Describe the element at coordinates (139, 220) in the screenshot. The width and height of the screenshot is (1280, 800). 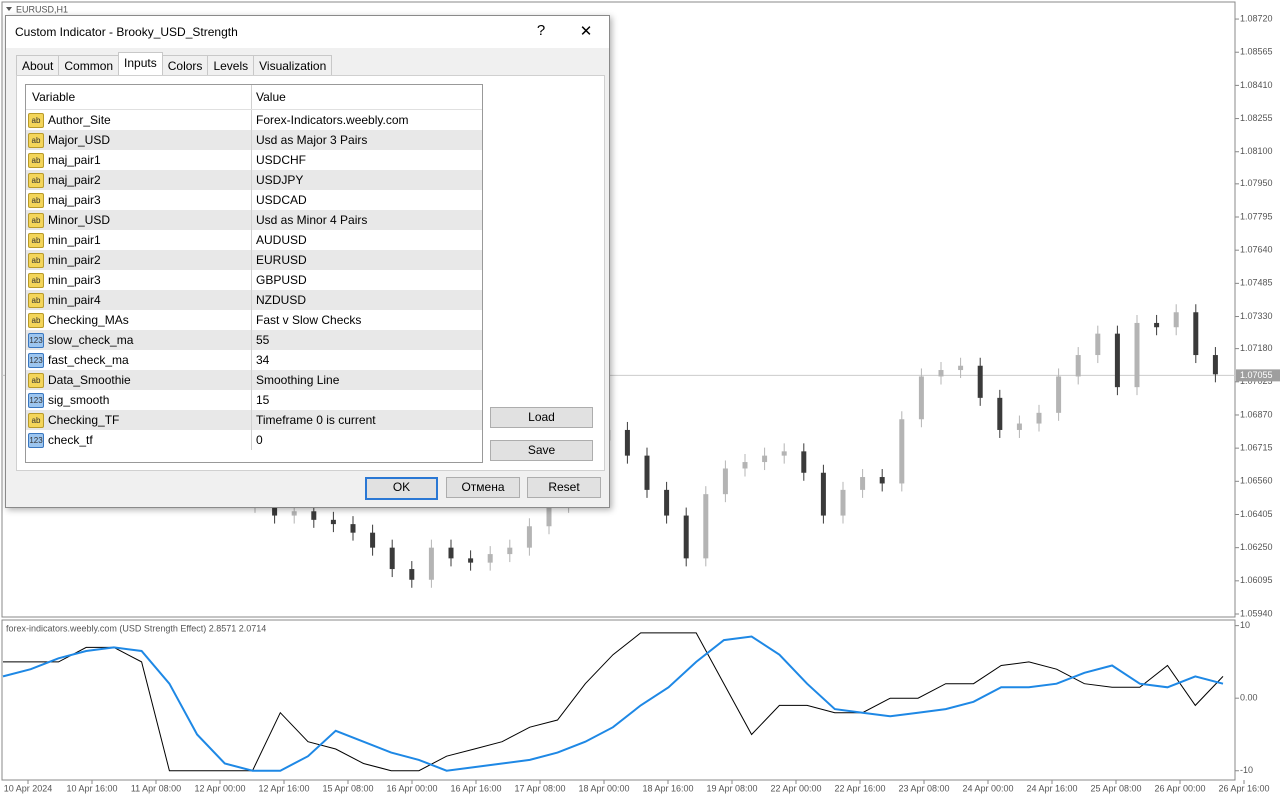
I see `variable-cell: ab Minor_USD` at that location.